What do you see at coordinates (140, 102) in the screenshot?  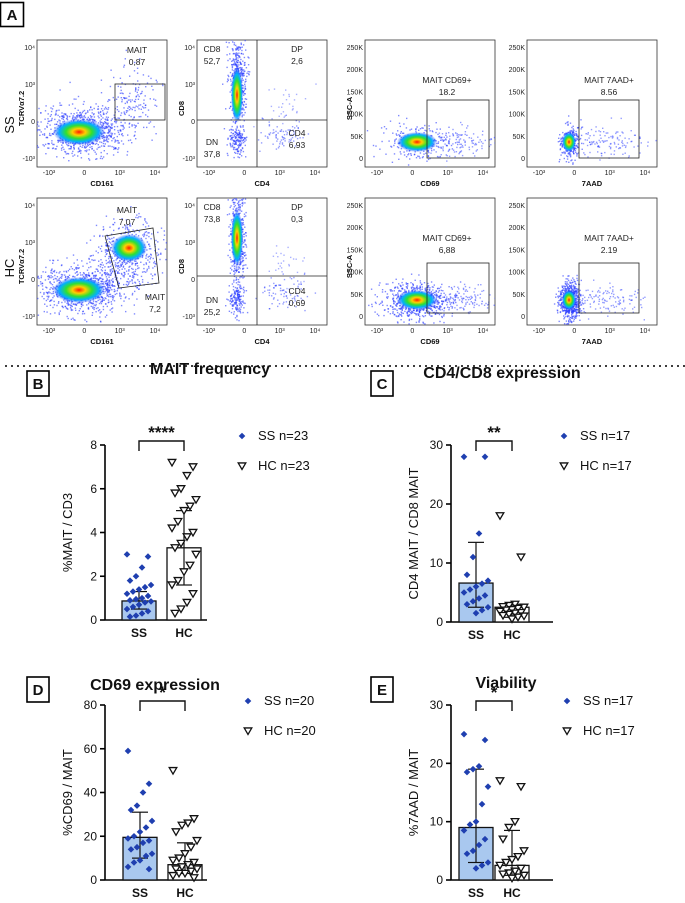 I see `mait-gate` at bounding box center [140, 102].